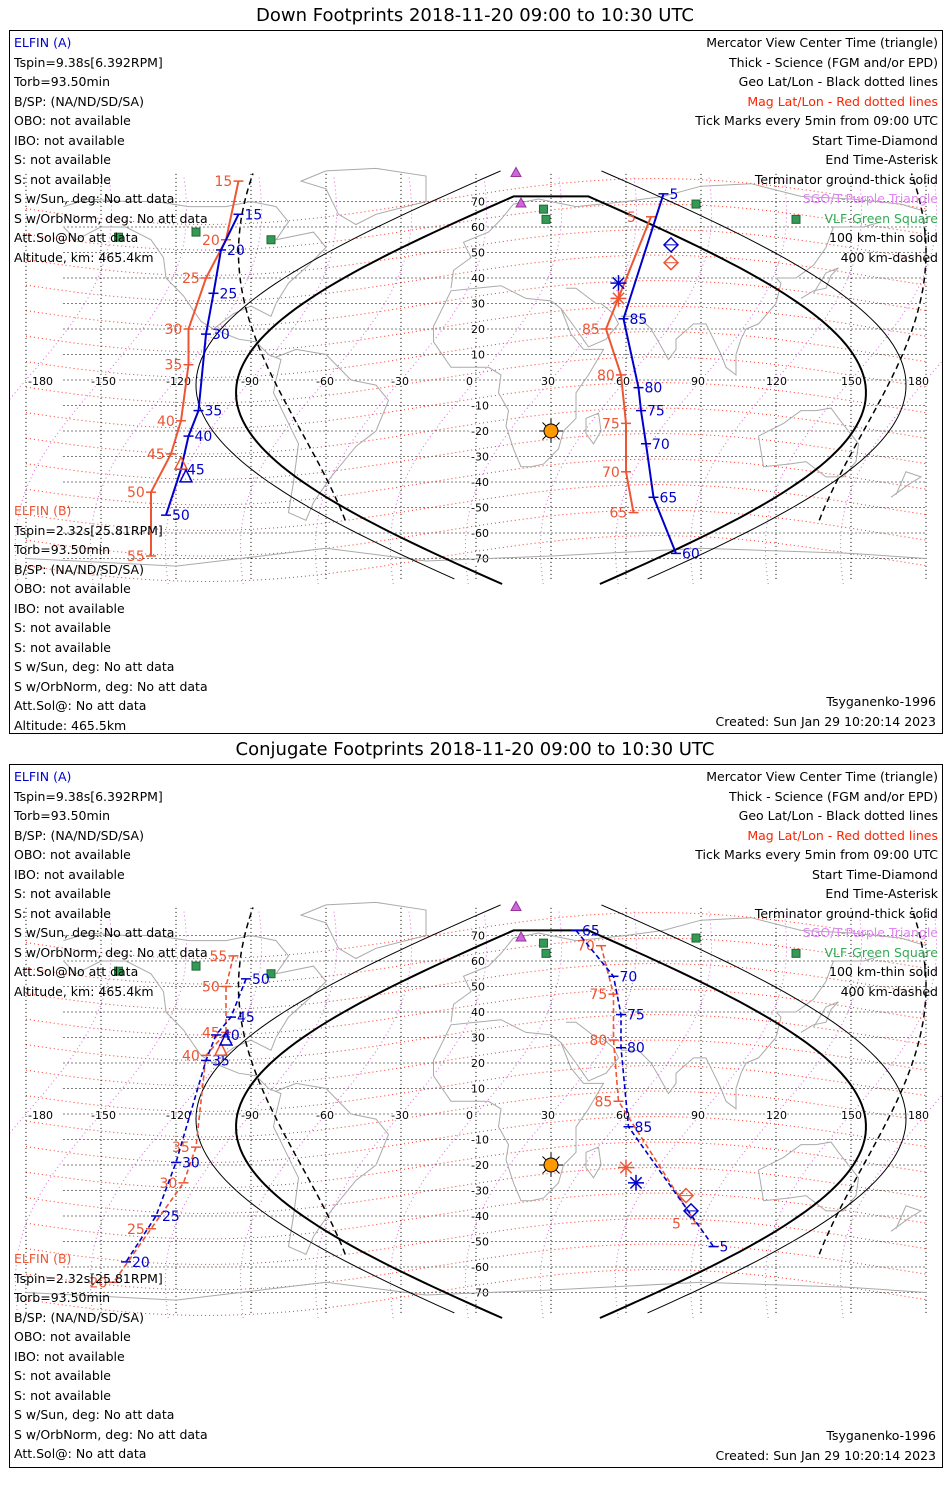 The height and width of the screenshot is (1500, 950). I want to click on legend-center: Mercator View Center Time (triangle), so click(822, 42).